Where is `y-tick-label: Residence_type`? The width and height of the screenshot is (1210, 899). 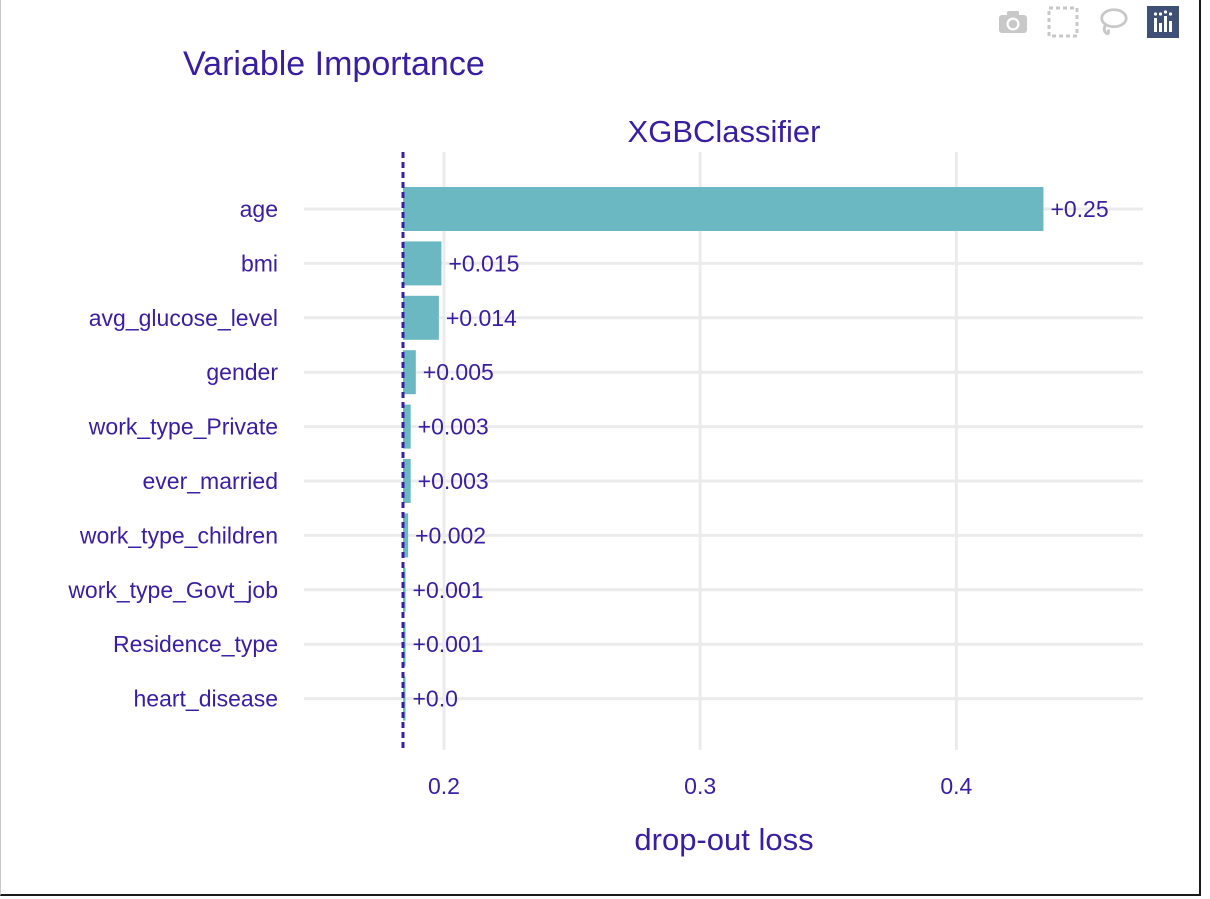
y-tick-label: Residence_type is located at coordinates (195, 644).